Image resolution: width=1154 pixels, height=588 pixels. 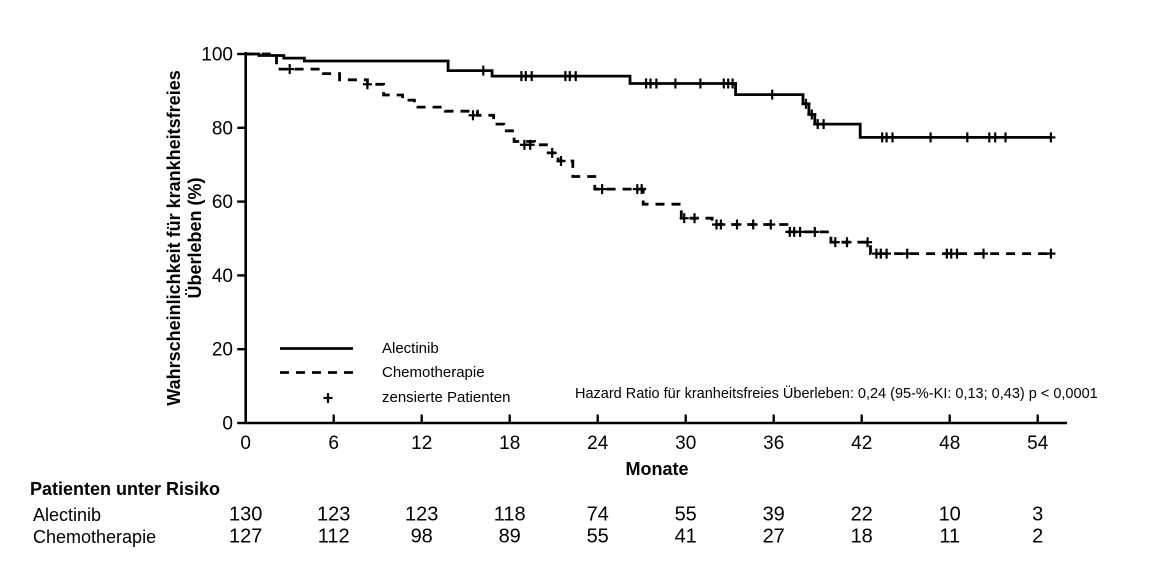 I want to click on risk-row-label-chemotherapie: Chemotherapie, so click(x=95, y=537).